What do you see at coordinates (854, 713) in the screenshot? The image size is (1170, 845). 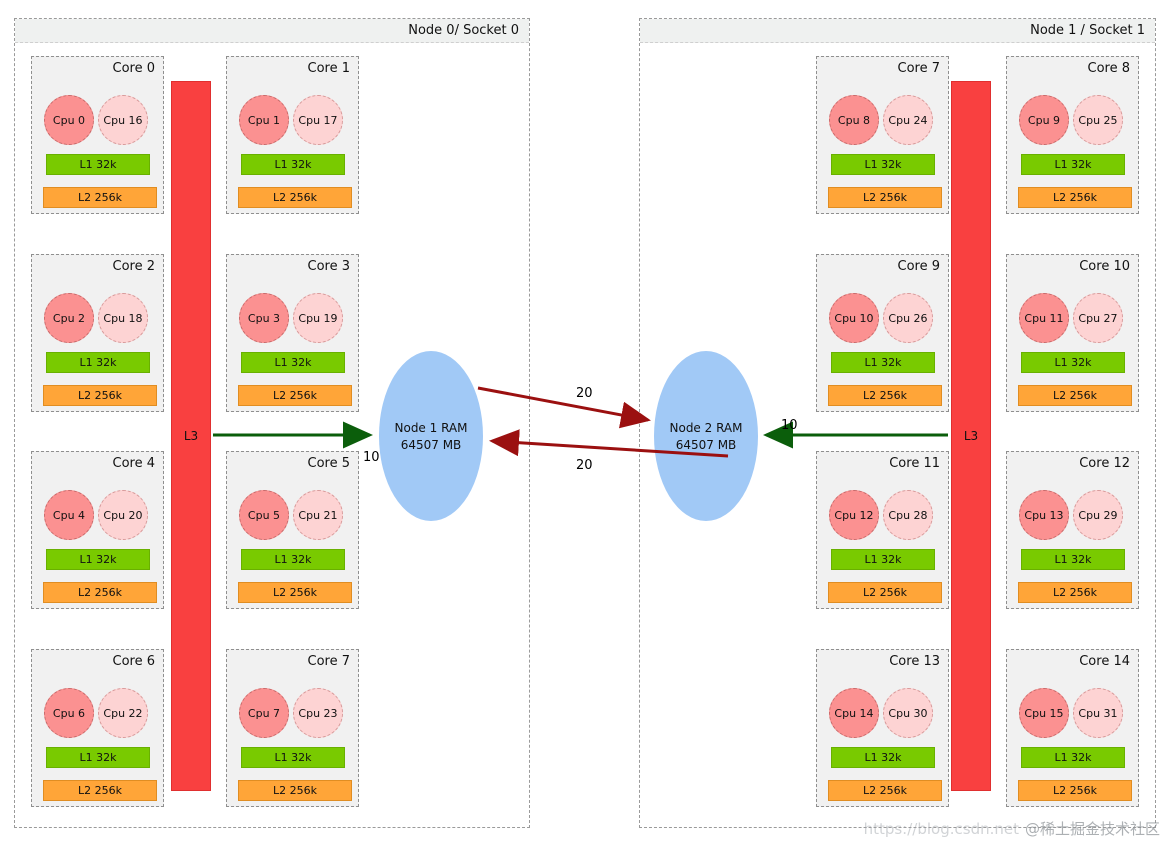 I see `cpu-primary-thread: Cpu 14` at bounding box center [854, 713].